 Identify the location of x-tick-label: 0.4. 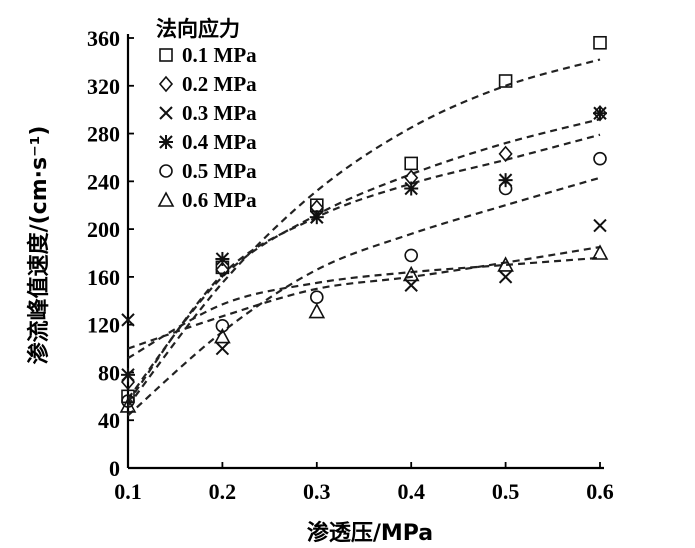
(411, 491).